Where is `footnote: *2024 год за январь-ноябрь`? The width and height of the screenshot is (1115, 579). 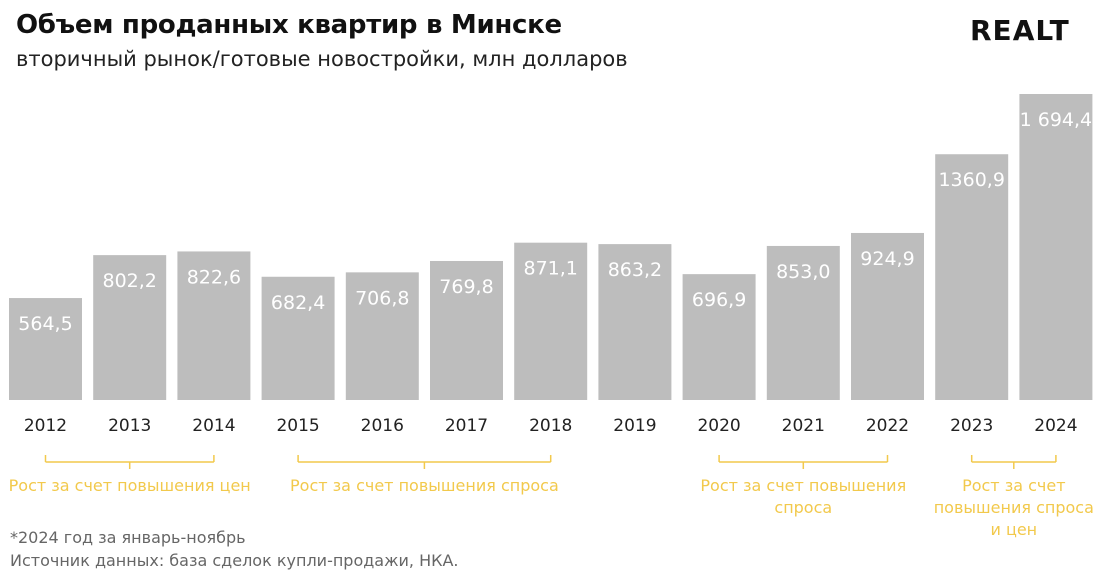
footnote: *2024 год за январь-ноябрь is located at coordinates (128, 537).